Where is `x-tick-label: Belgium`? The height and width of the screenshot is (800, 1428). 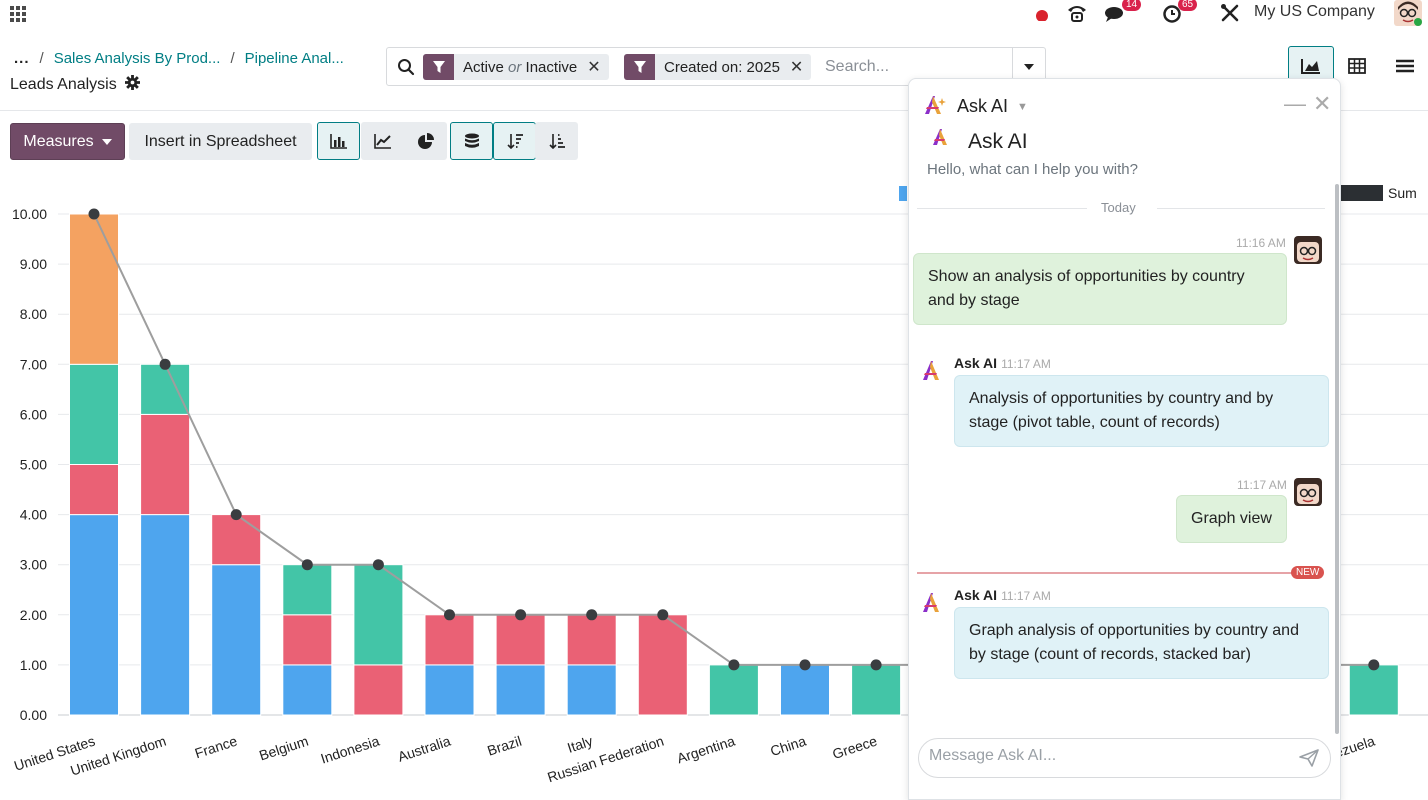
x-tick-label: Belgium is located at coordinates (283, 748).